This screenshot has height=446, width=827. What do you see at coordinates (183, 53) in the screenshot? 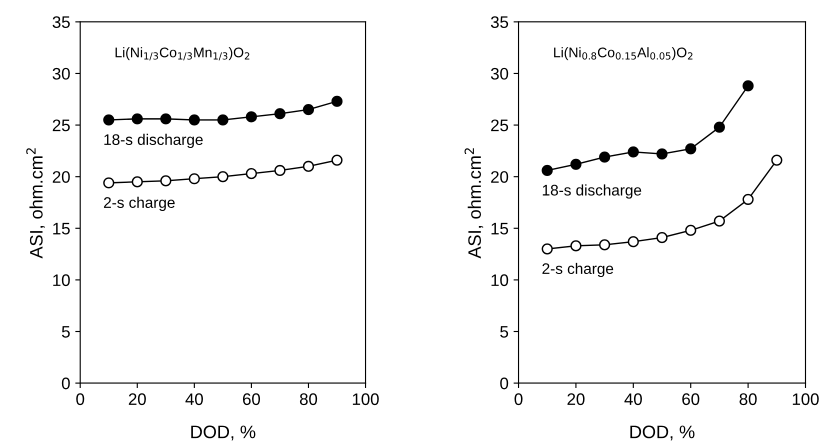
I see `annotation: Li(Ni$_{1/3}$Co$_{1/3}$Mn$_{1/3}$)O$_{2}$` at bounding box center [183, 53].